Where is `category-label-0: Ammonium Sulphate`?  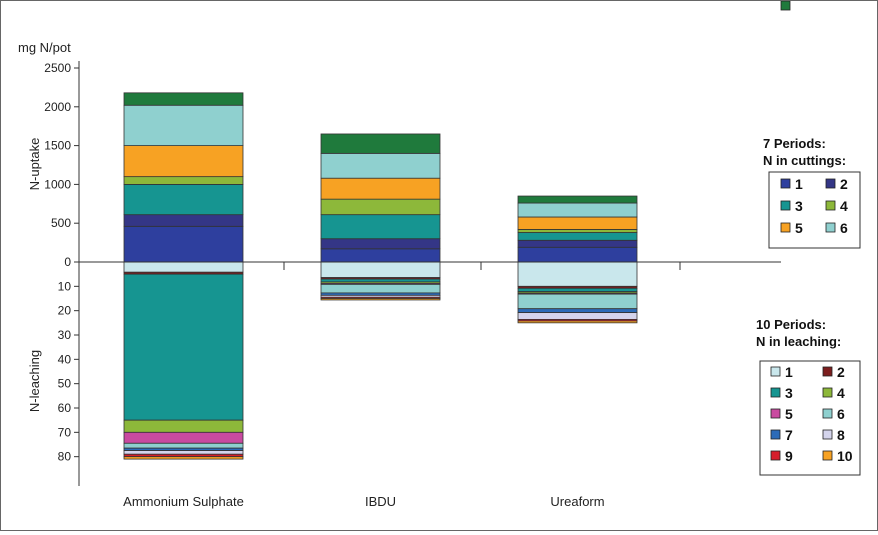
category-label-0: Ammonium Sulphate is located at coordinates (183, 501).